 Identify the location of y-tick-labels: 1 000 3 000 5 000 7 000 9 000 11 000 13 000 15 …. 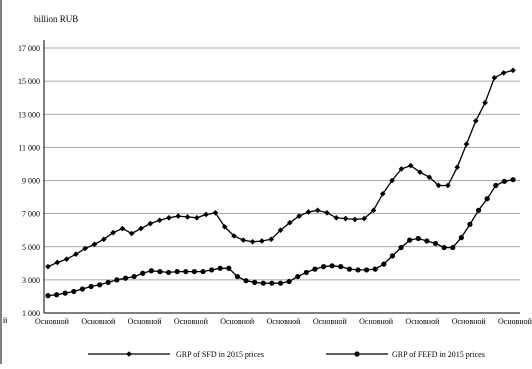
(29, 181).